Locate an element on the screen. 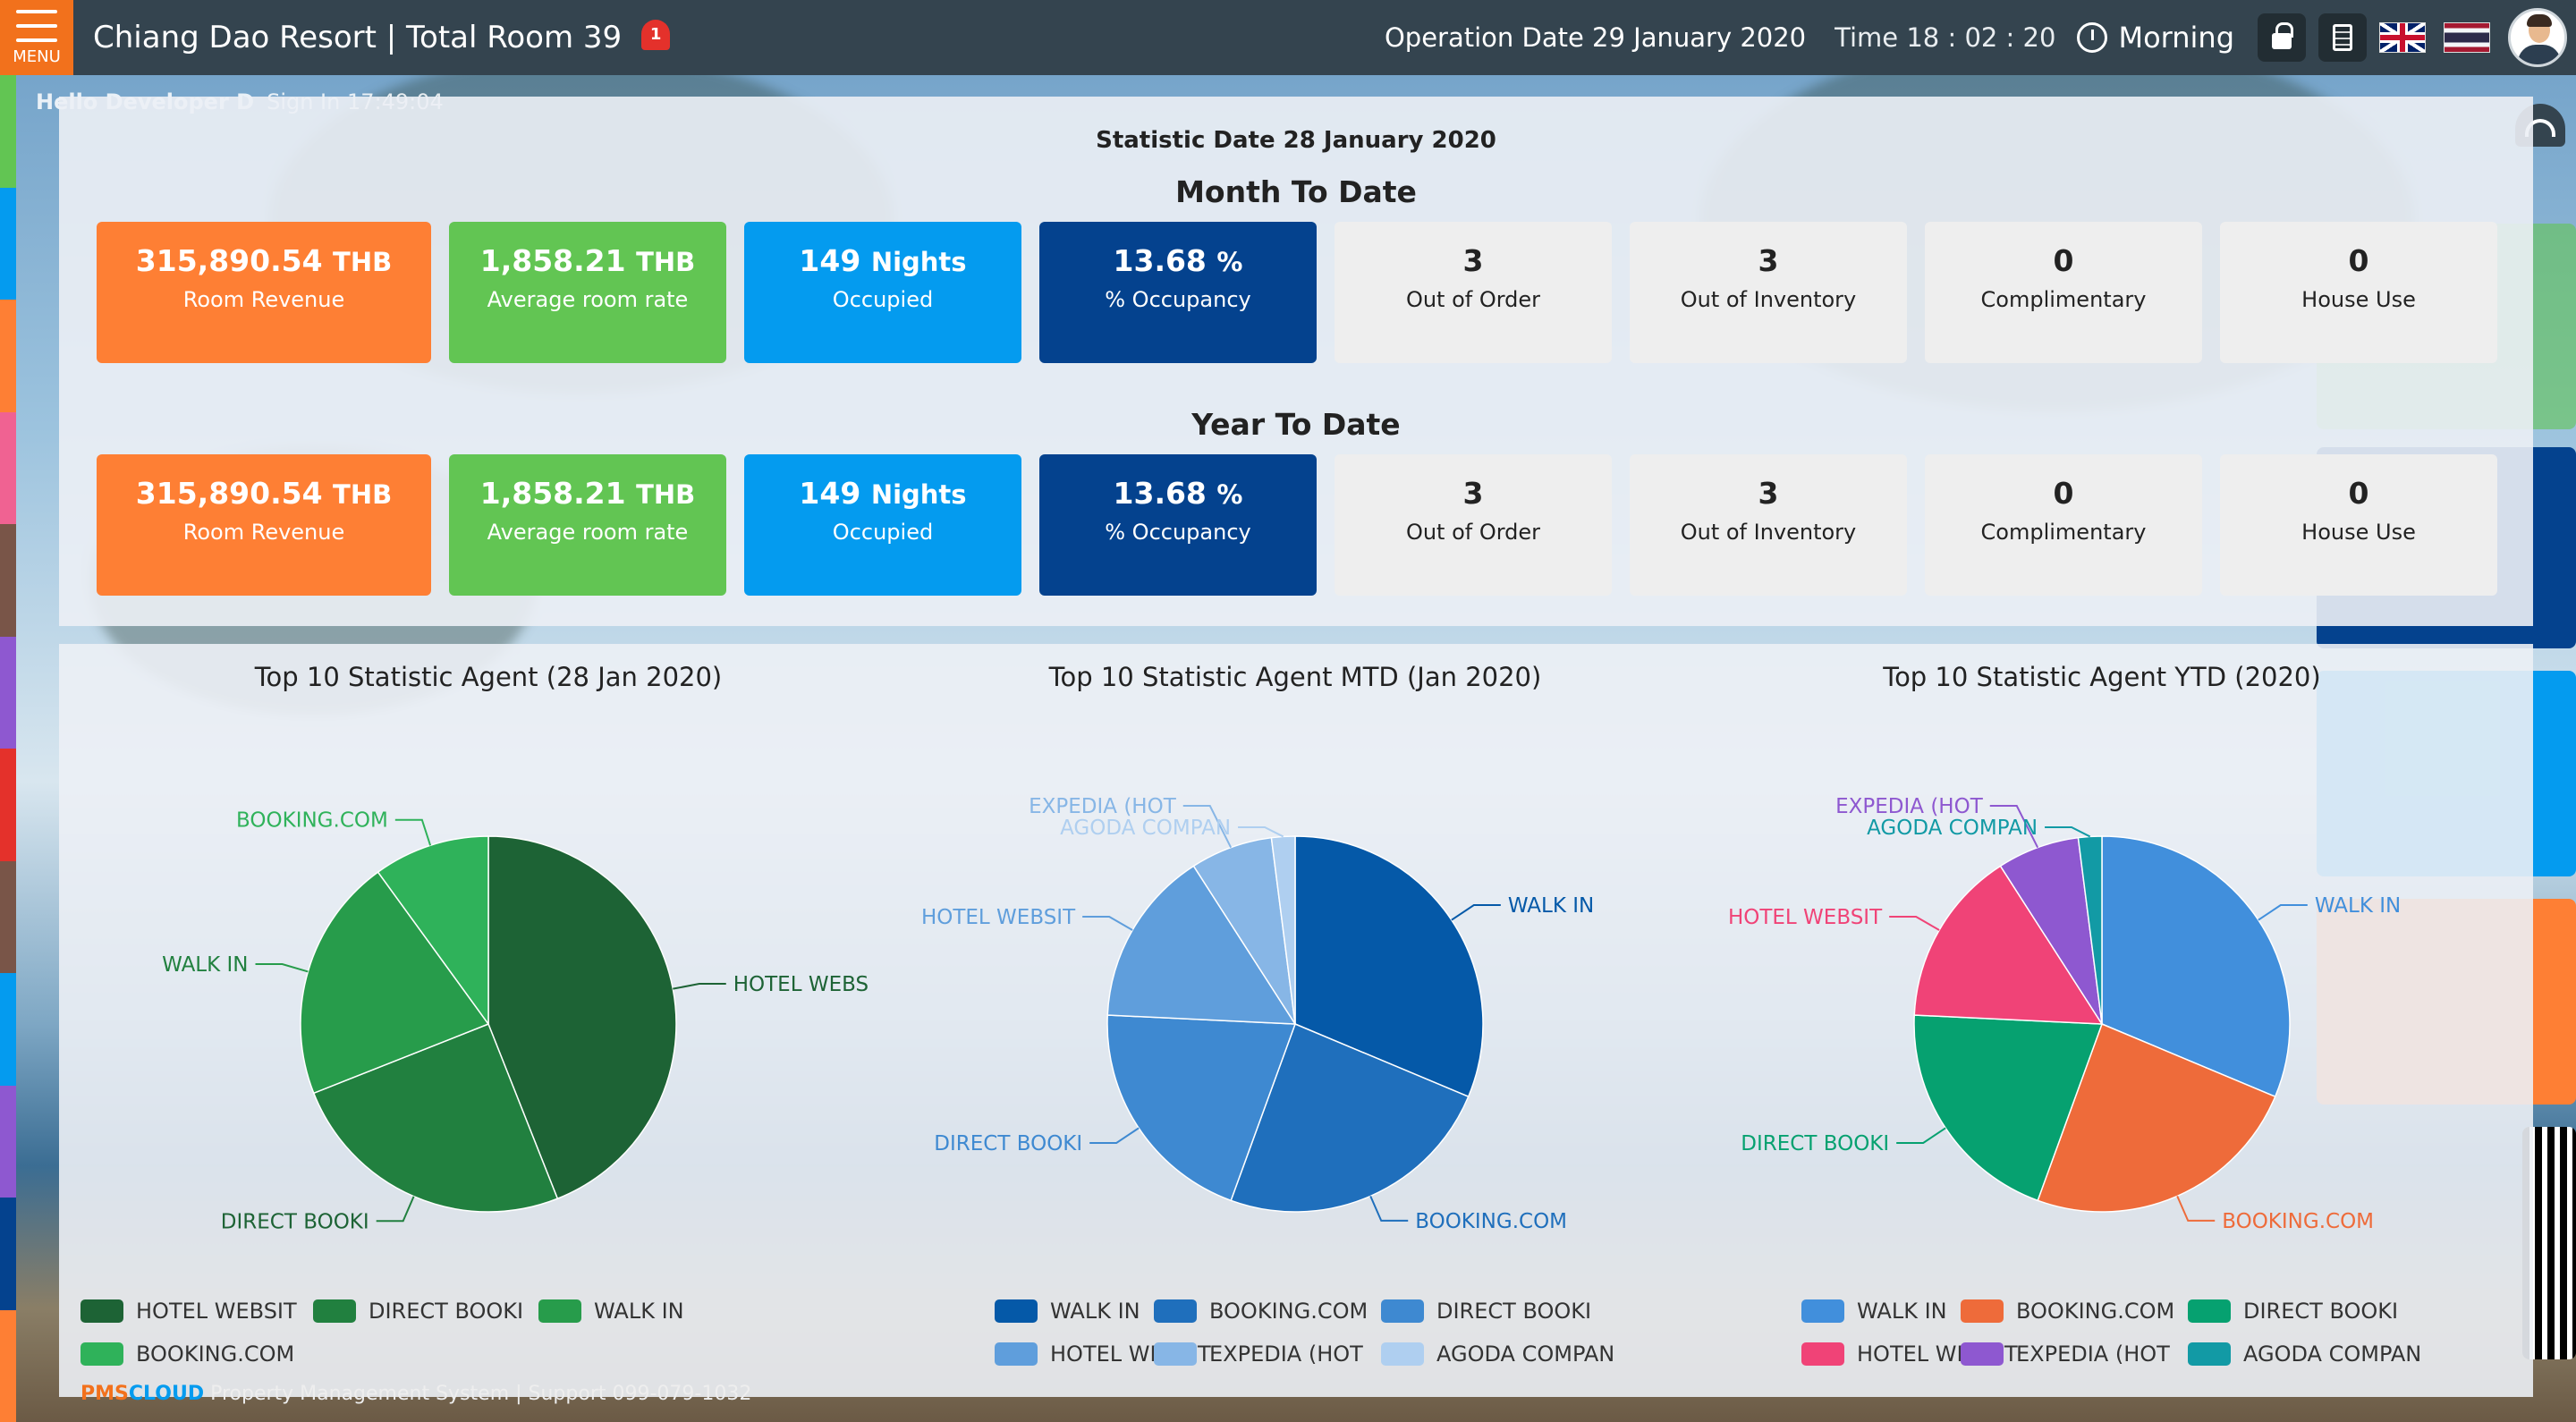 The width and height of the screenshot is (2576, 1422). chart-title: Top 10 Statistic Agent YTD (2020) is located at coordinates (2102, 677).